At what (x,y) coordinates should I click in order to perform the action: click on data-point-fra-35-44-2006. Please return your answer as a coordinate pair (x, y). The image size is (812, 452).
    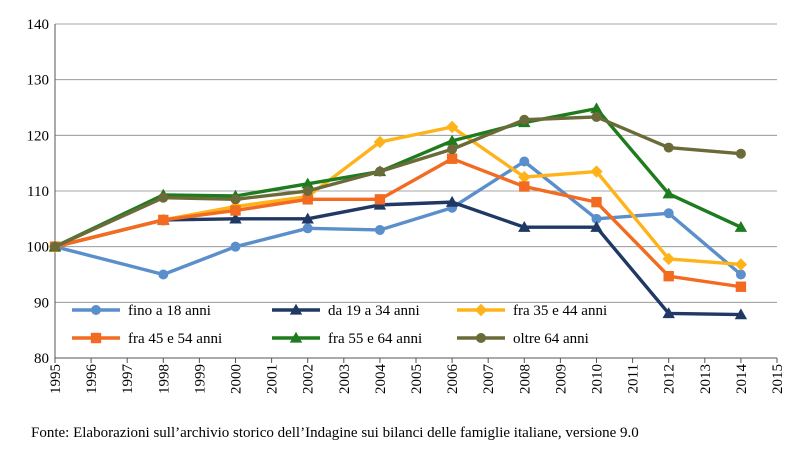
    Looking at the image, I should click on (452, 127).